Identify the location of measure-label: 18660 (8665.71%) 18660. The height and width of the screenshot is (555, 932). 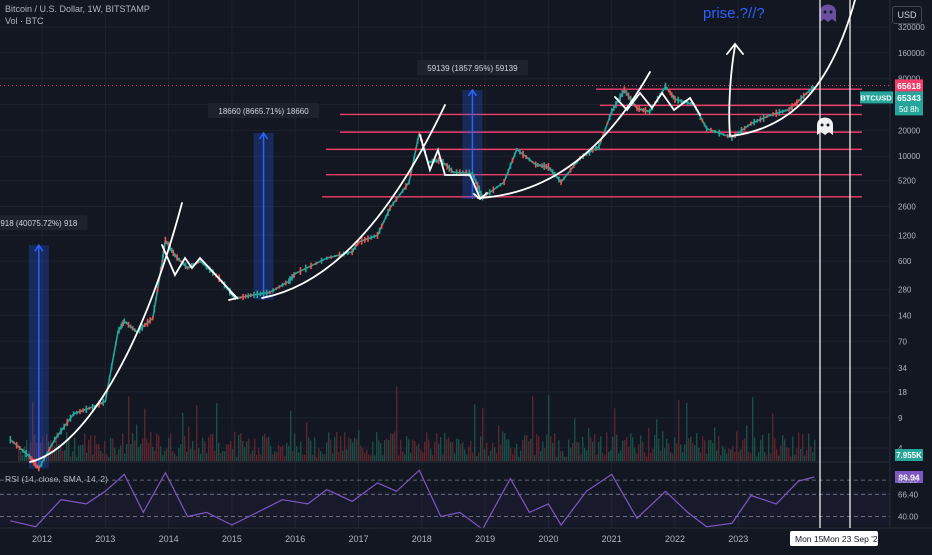
(263, 111).